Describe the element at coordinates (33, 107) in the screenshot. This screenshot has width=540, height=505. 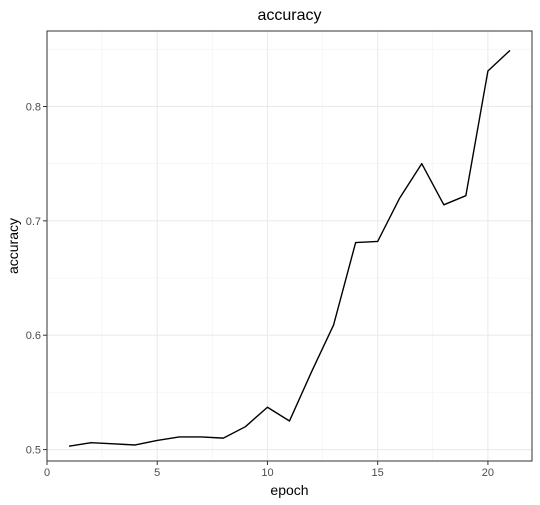
I see `y-tick-label: 0.8` at that location.